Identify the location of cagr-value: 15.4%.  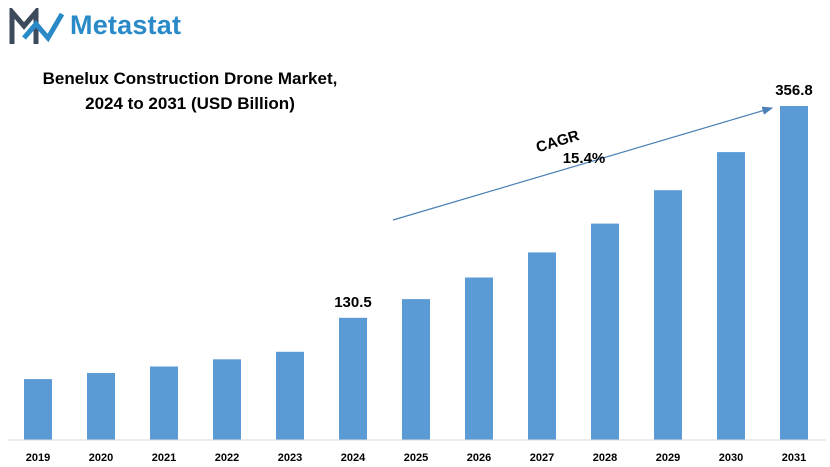
(584, 158).